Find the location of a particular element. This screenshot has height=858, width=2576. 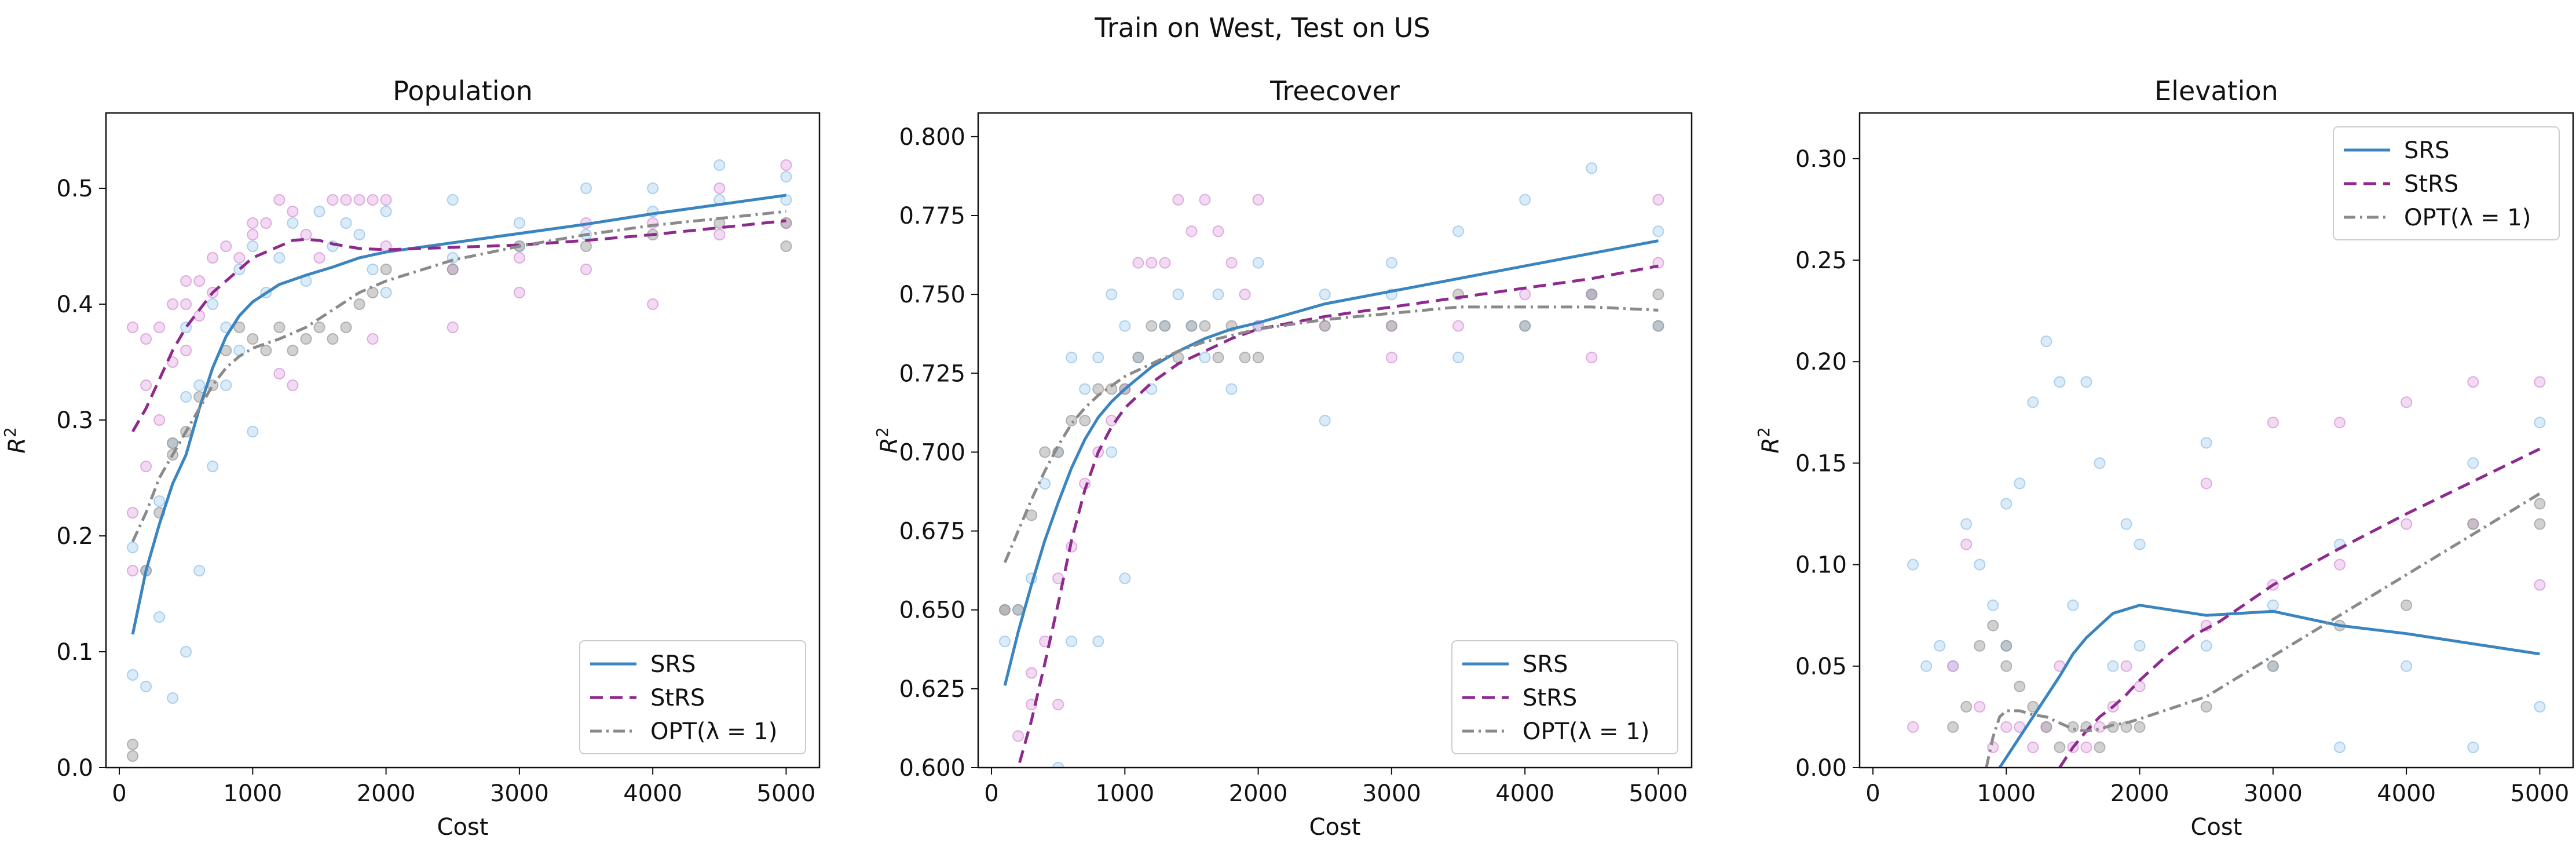

legend-label-strs-elevation: StRS is located at coordinates (2431, 184).